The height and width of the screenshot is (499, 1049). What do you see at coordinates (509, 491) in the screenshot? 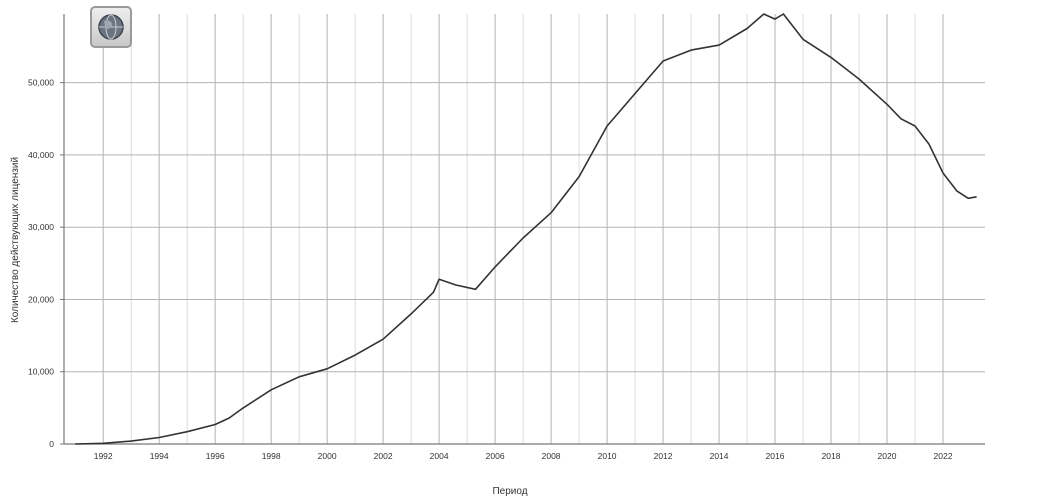
I see `x-axis-label: Период` at bounding box center [509, 491].